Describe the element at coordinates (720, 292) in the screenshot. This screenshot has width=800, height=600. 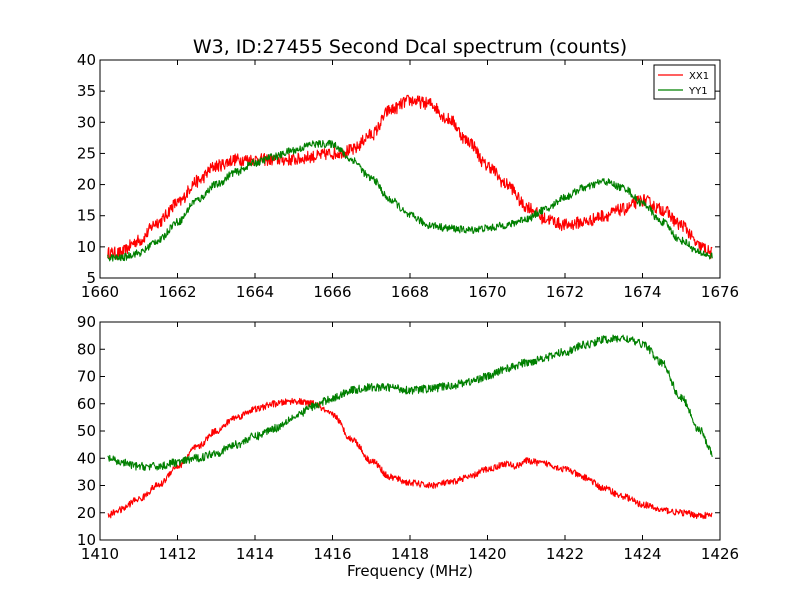
I see `top-xtick-label: 1676` at that location.